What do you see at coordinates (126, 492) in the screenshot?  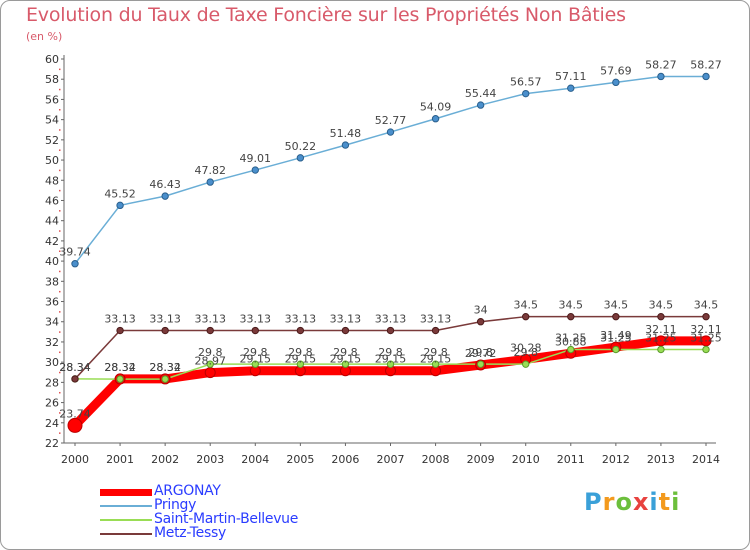 I see `legend-swatch-argonay` at bounding box center [126, 492].